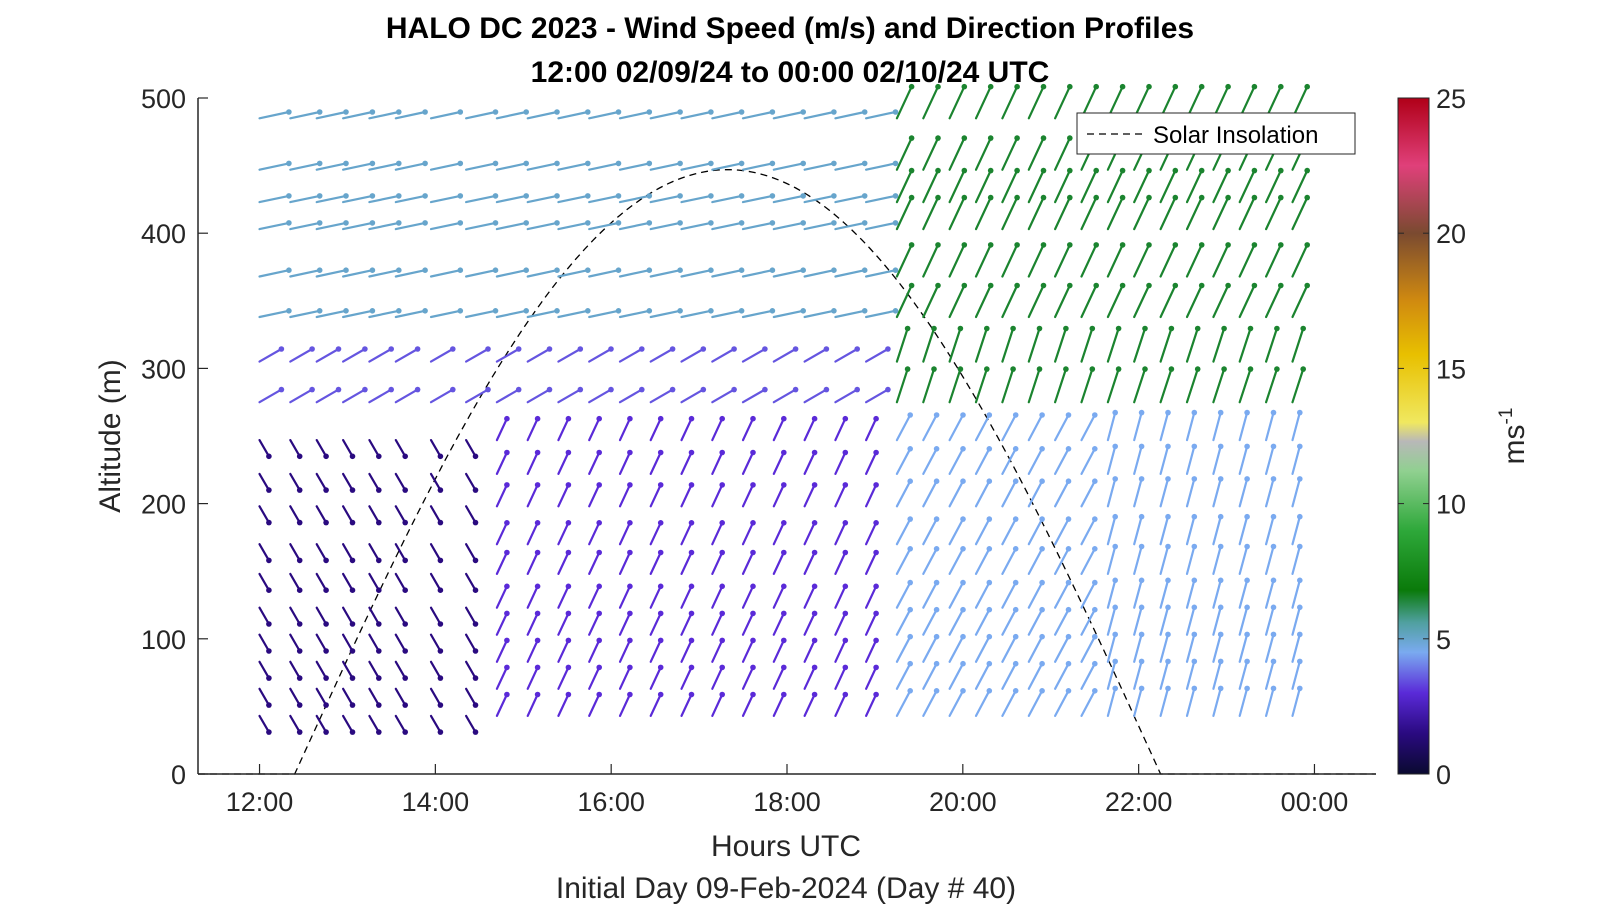 Image resolution: width=1607 pixels, height=911 pixels. I want to click on x-tick-label: 12:00, so click(260, 802).